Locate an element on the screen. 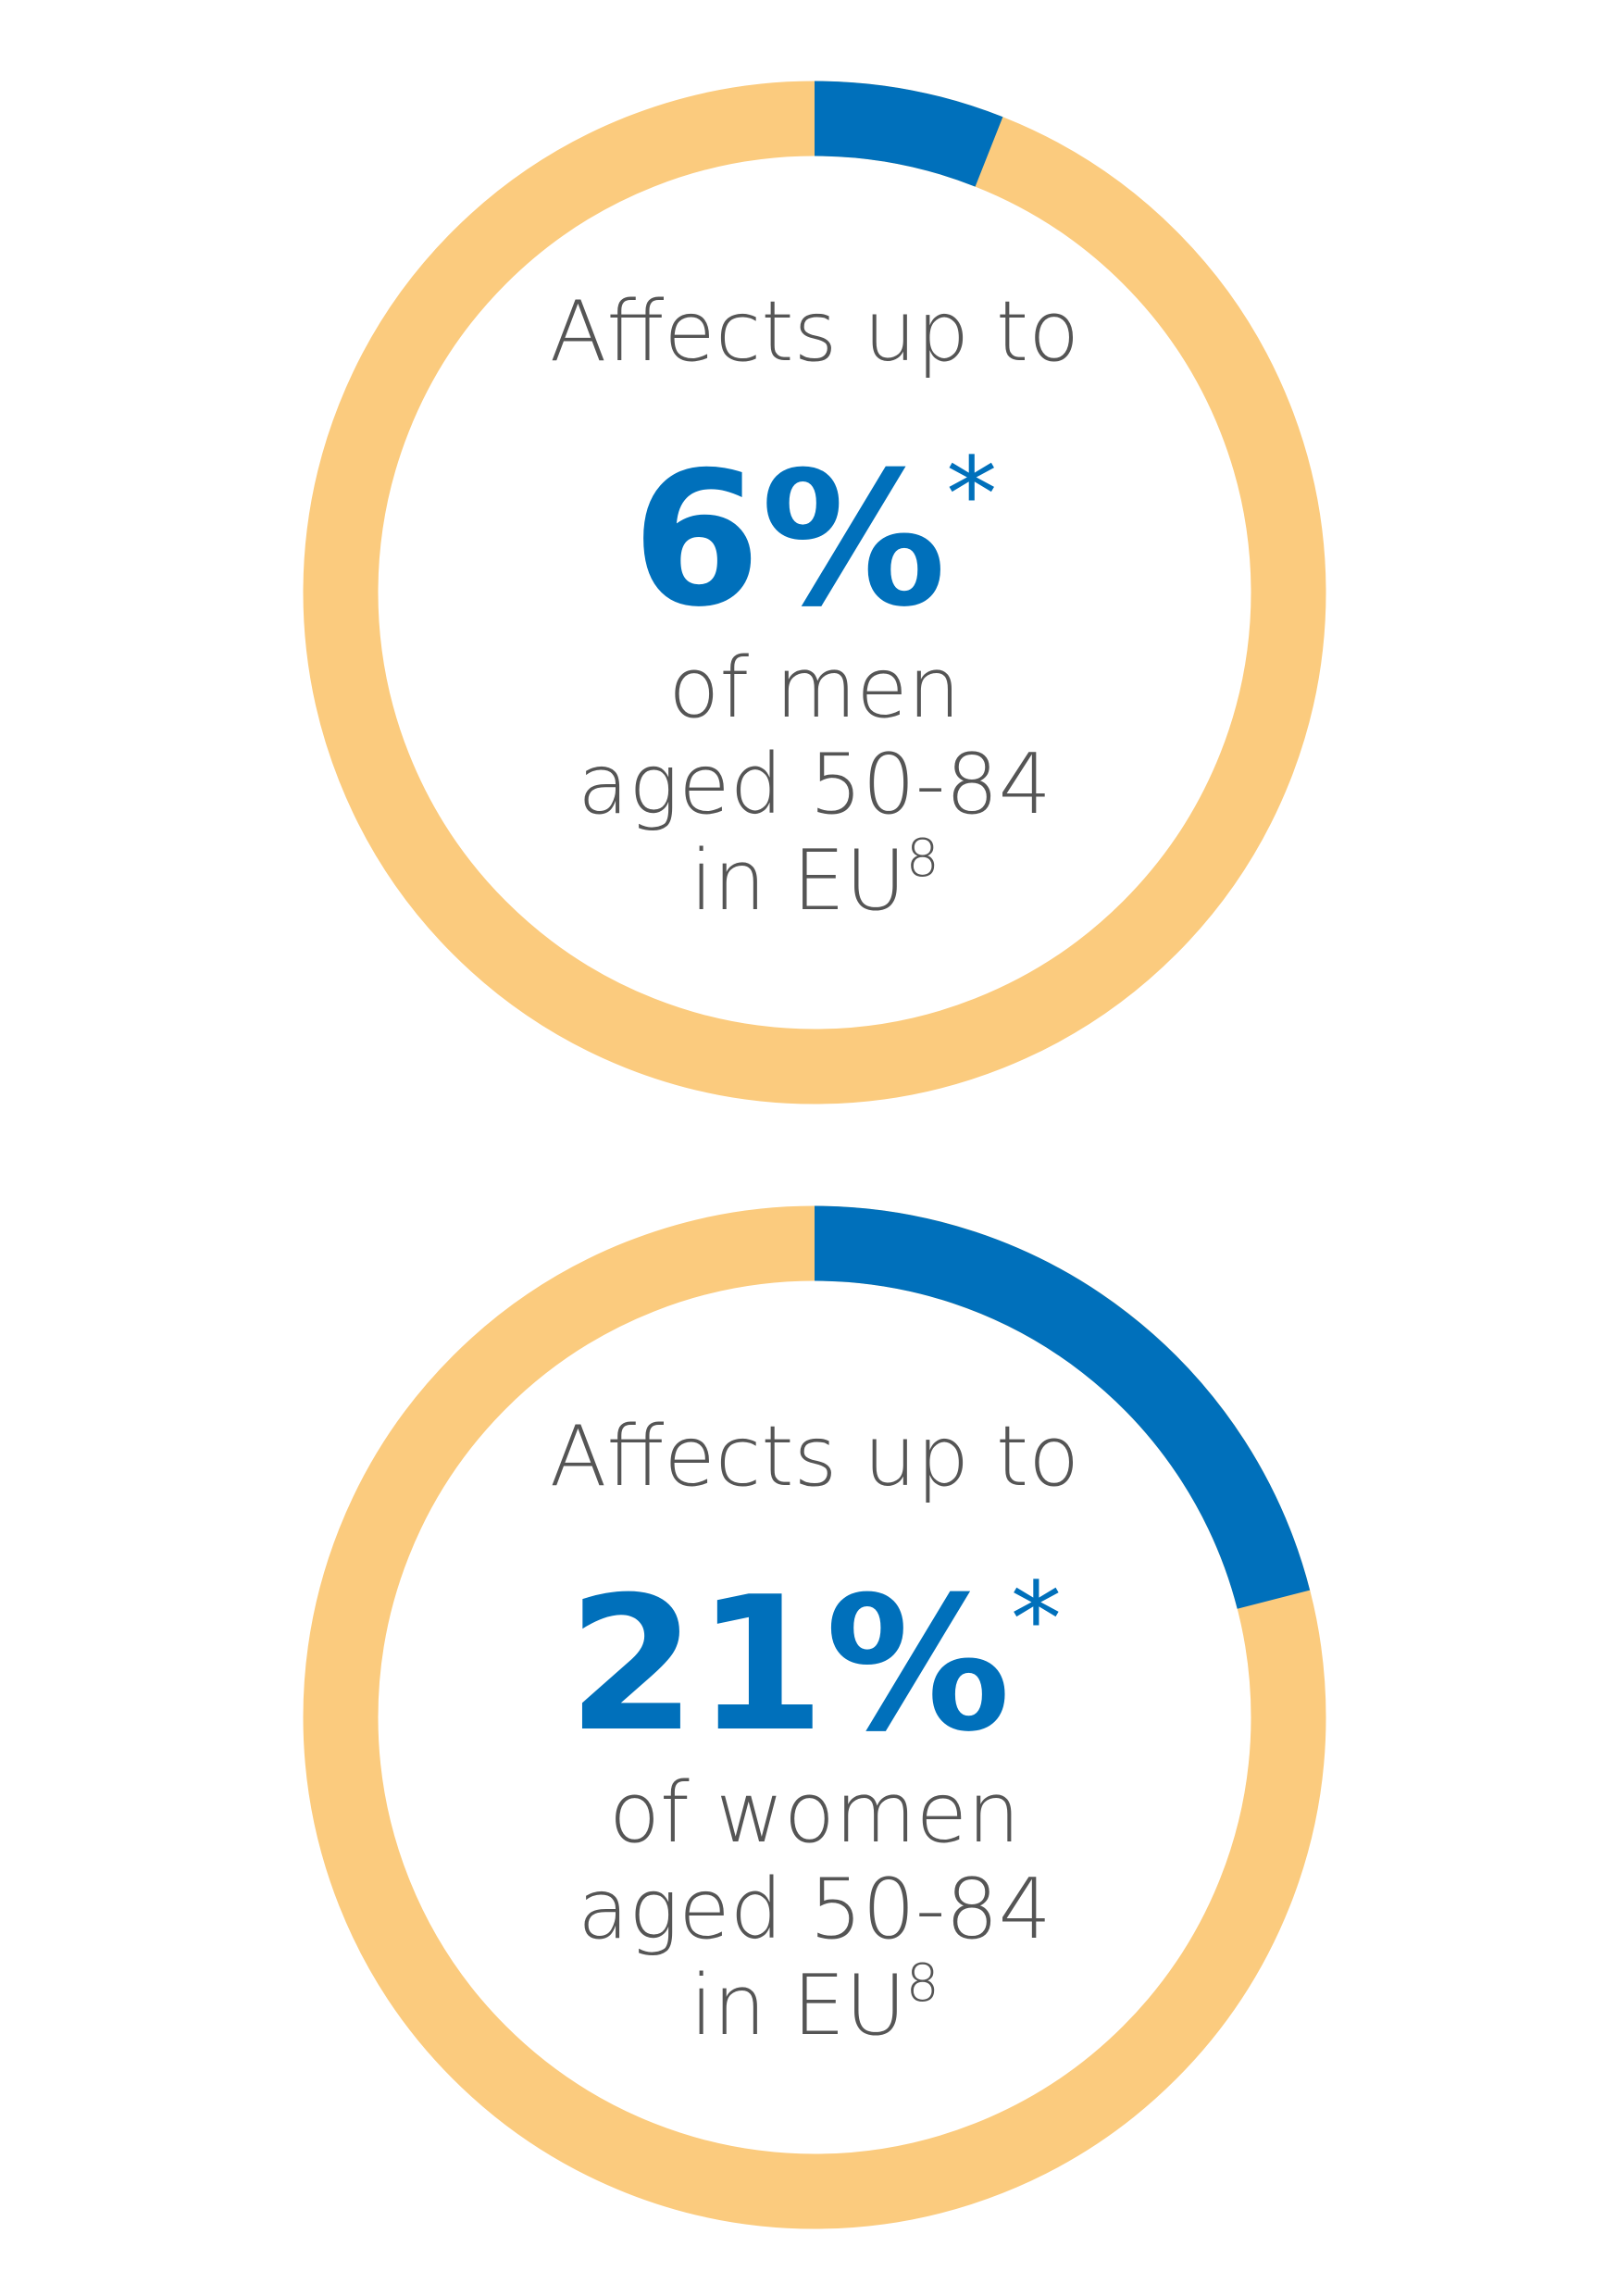 The image size is (1618, 2296). value-label: 21%* is located at coordinates (814, 1665).